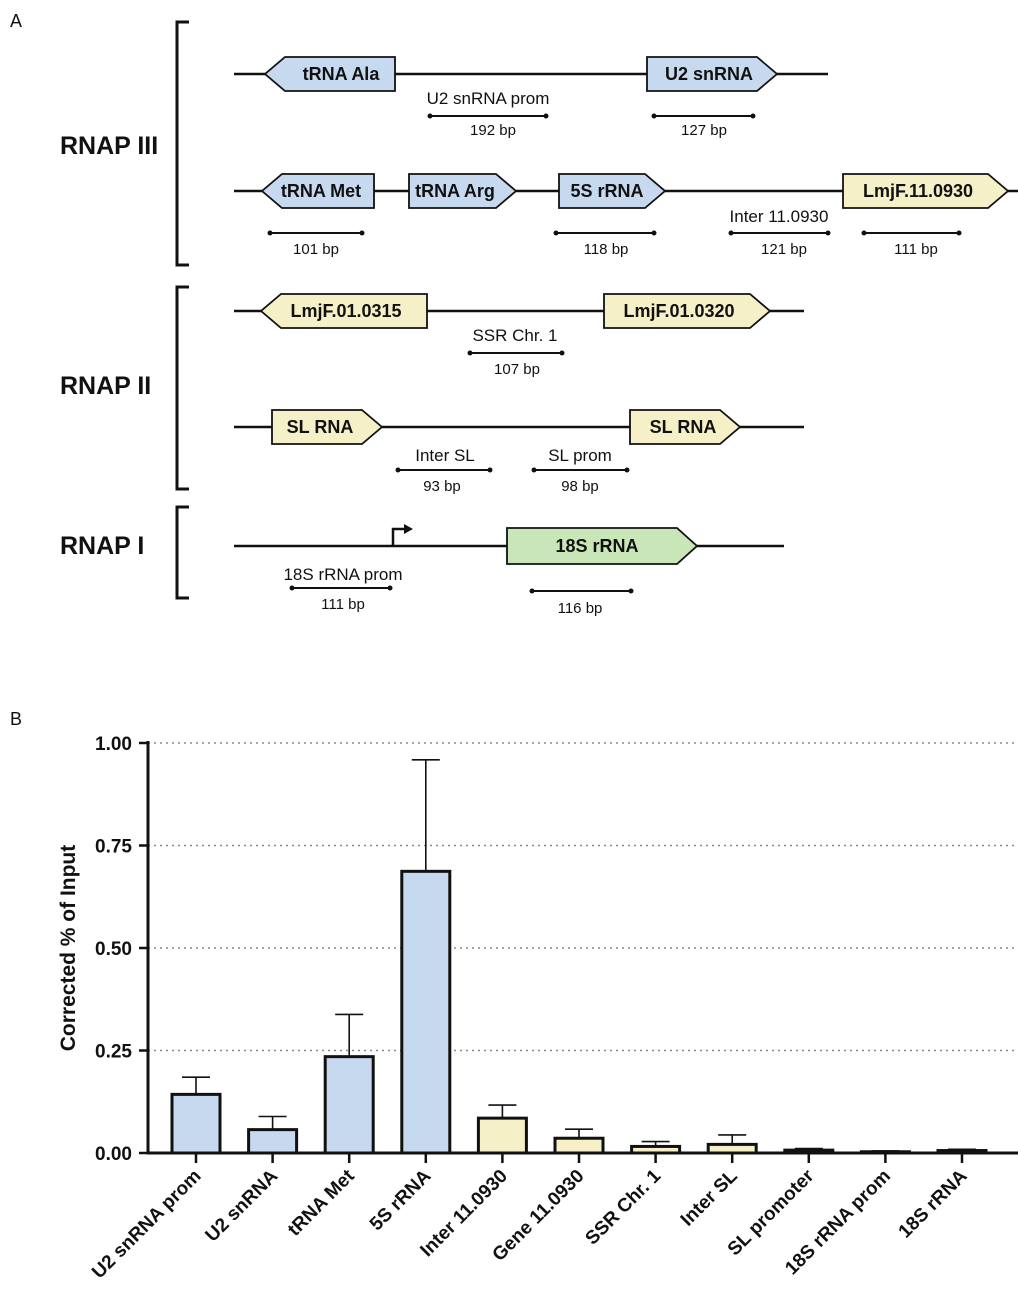 The height and width of the screenshot is (1301, 1018). I want to click on y-axis-label: Corrected % of Input, so click(68, 948).